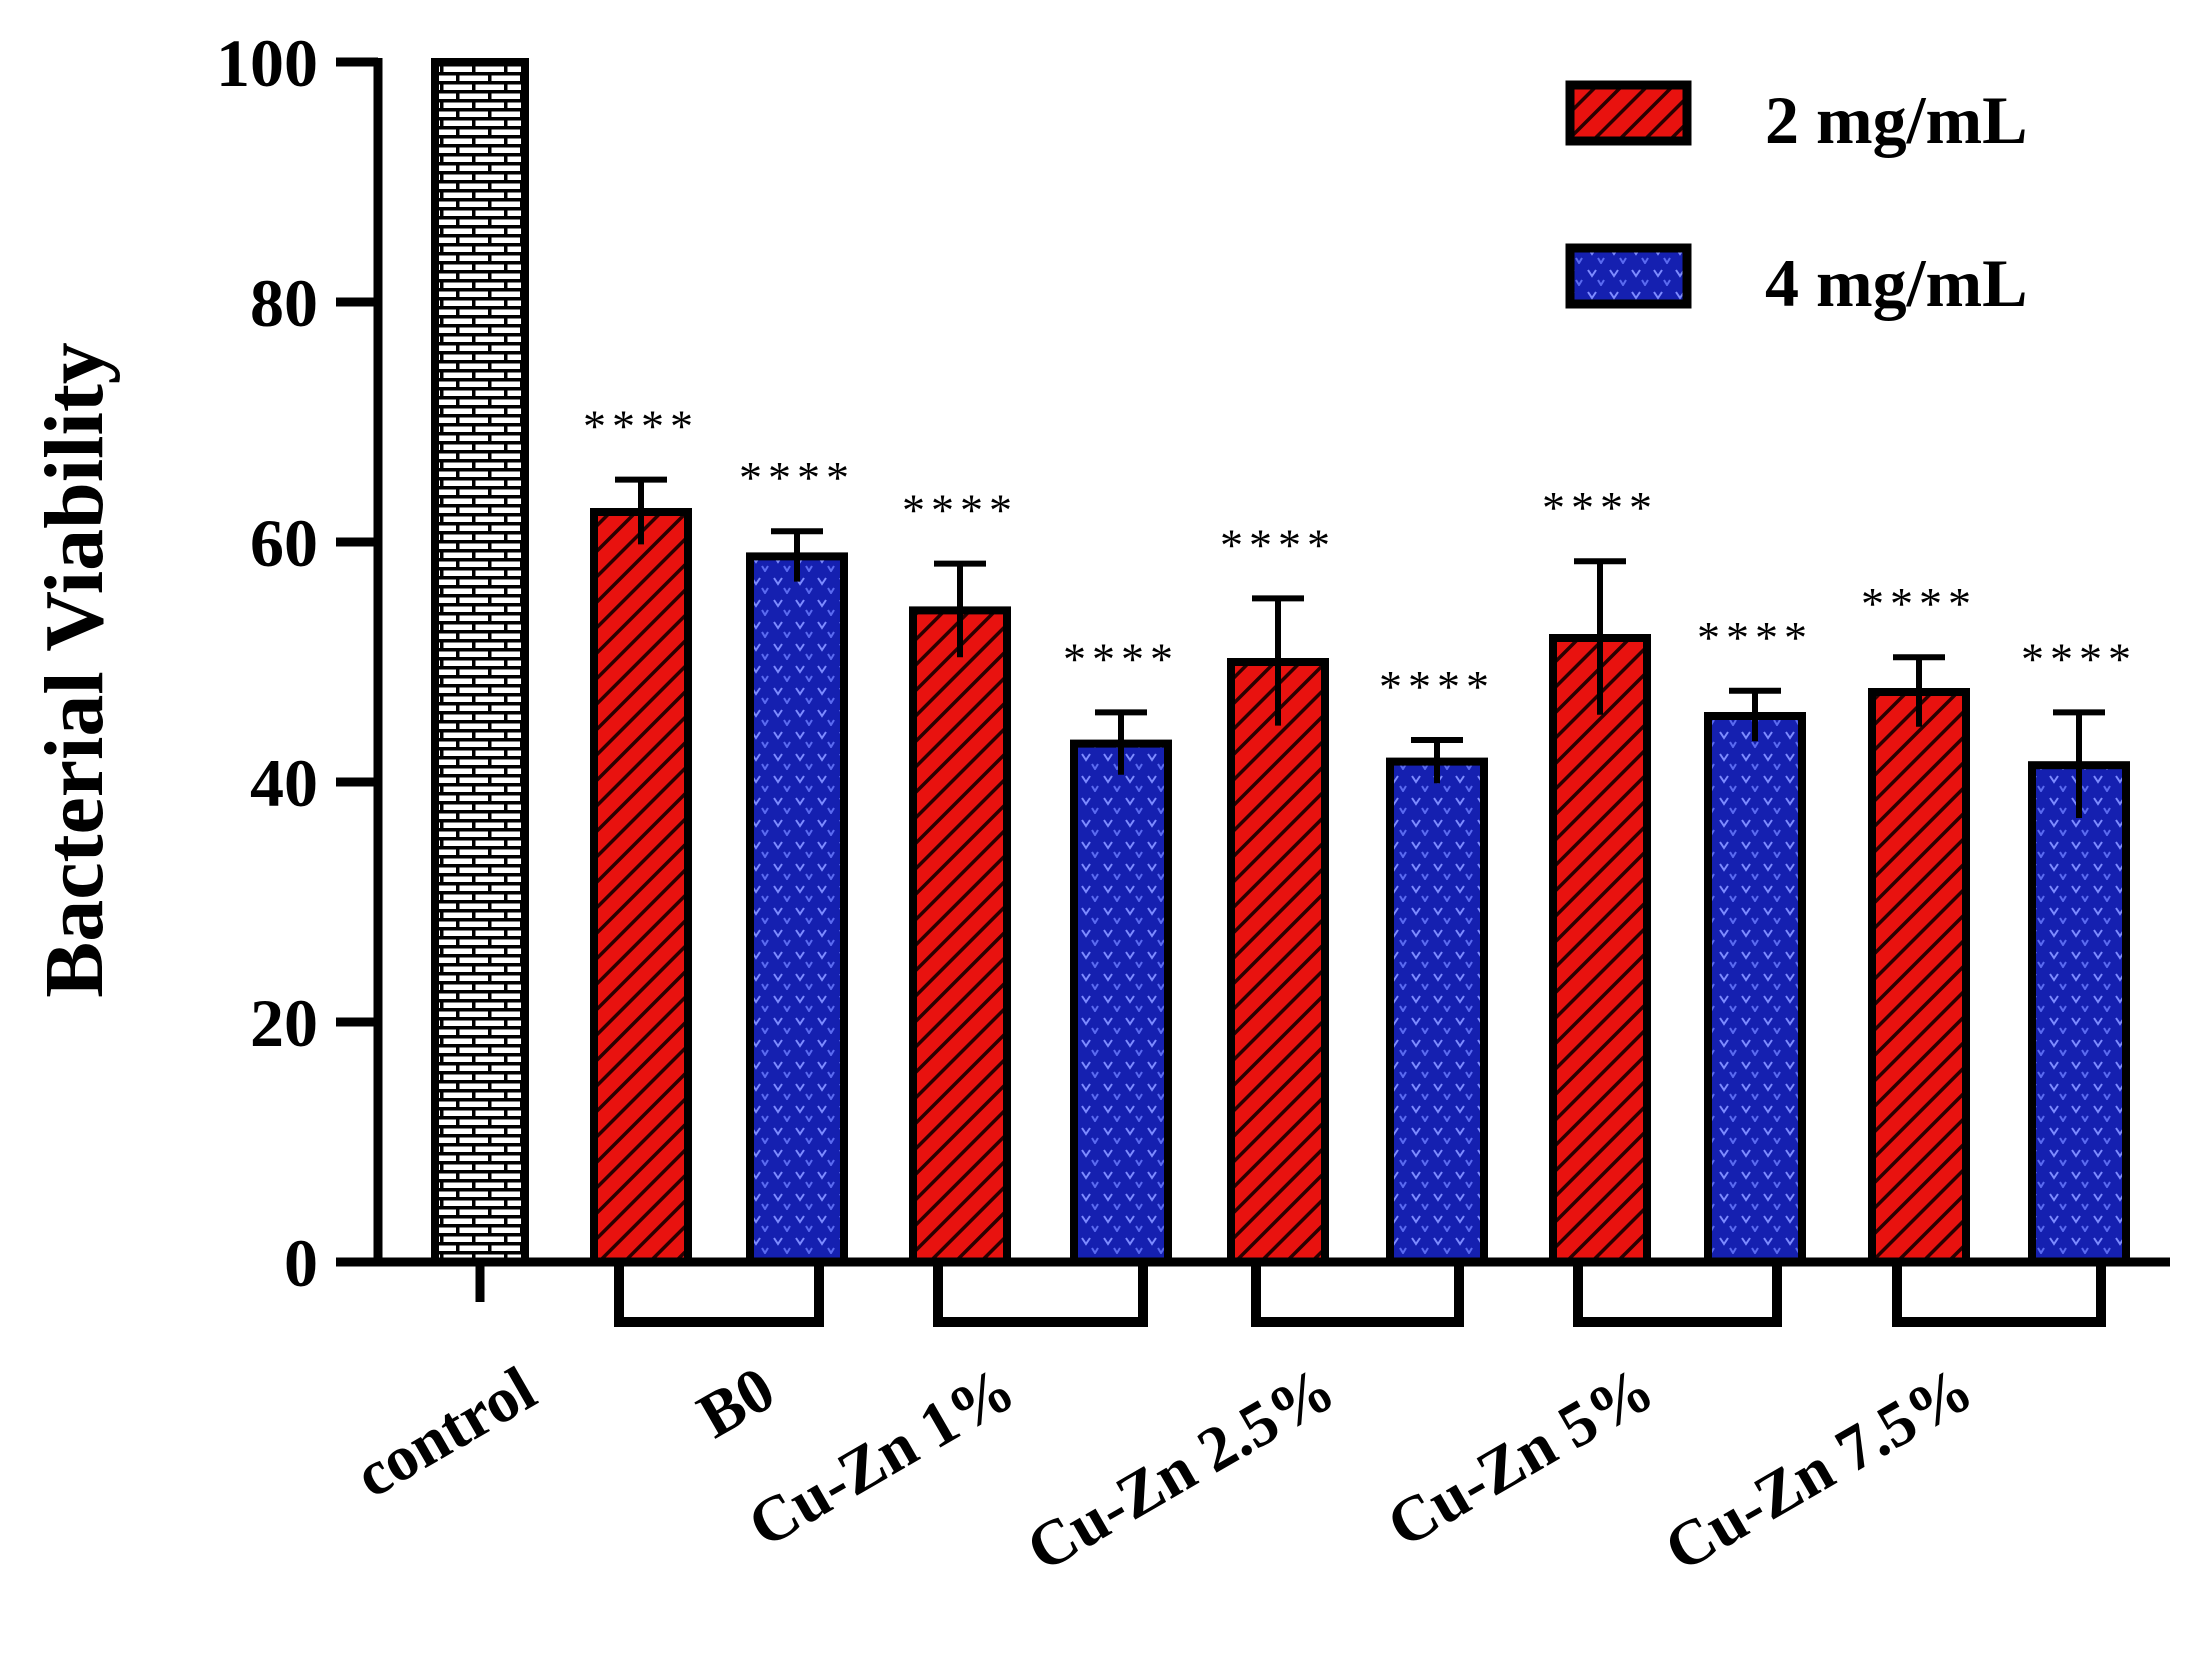 This screenshot has height=1656, width=2208. What do you see at coordinates (1919, 603) in the screenshot?
I see `significance-2mg-5: ****` at bounding box center [1919, 603].